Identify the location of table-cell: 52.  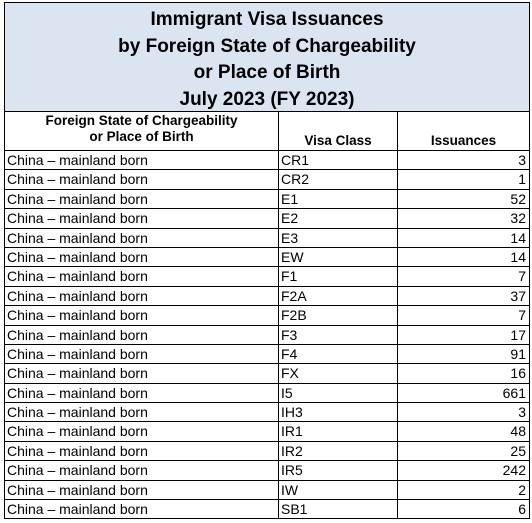
(518, 198).